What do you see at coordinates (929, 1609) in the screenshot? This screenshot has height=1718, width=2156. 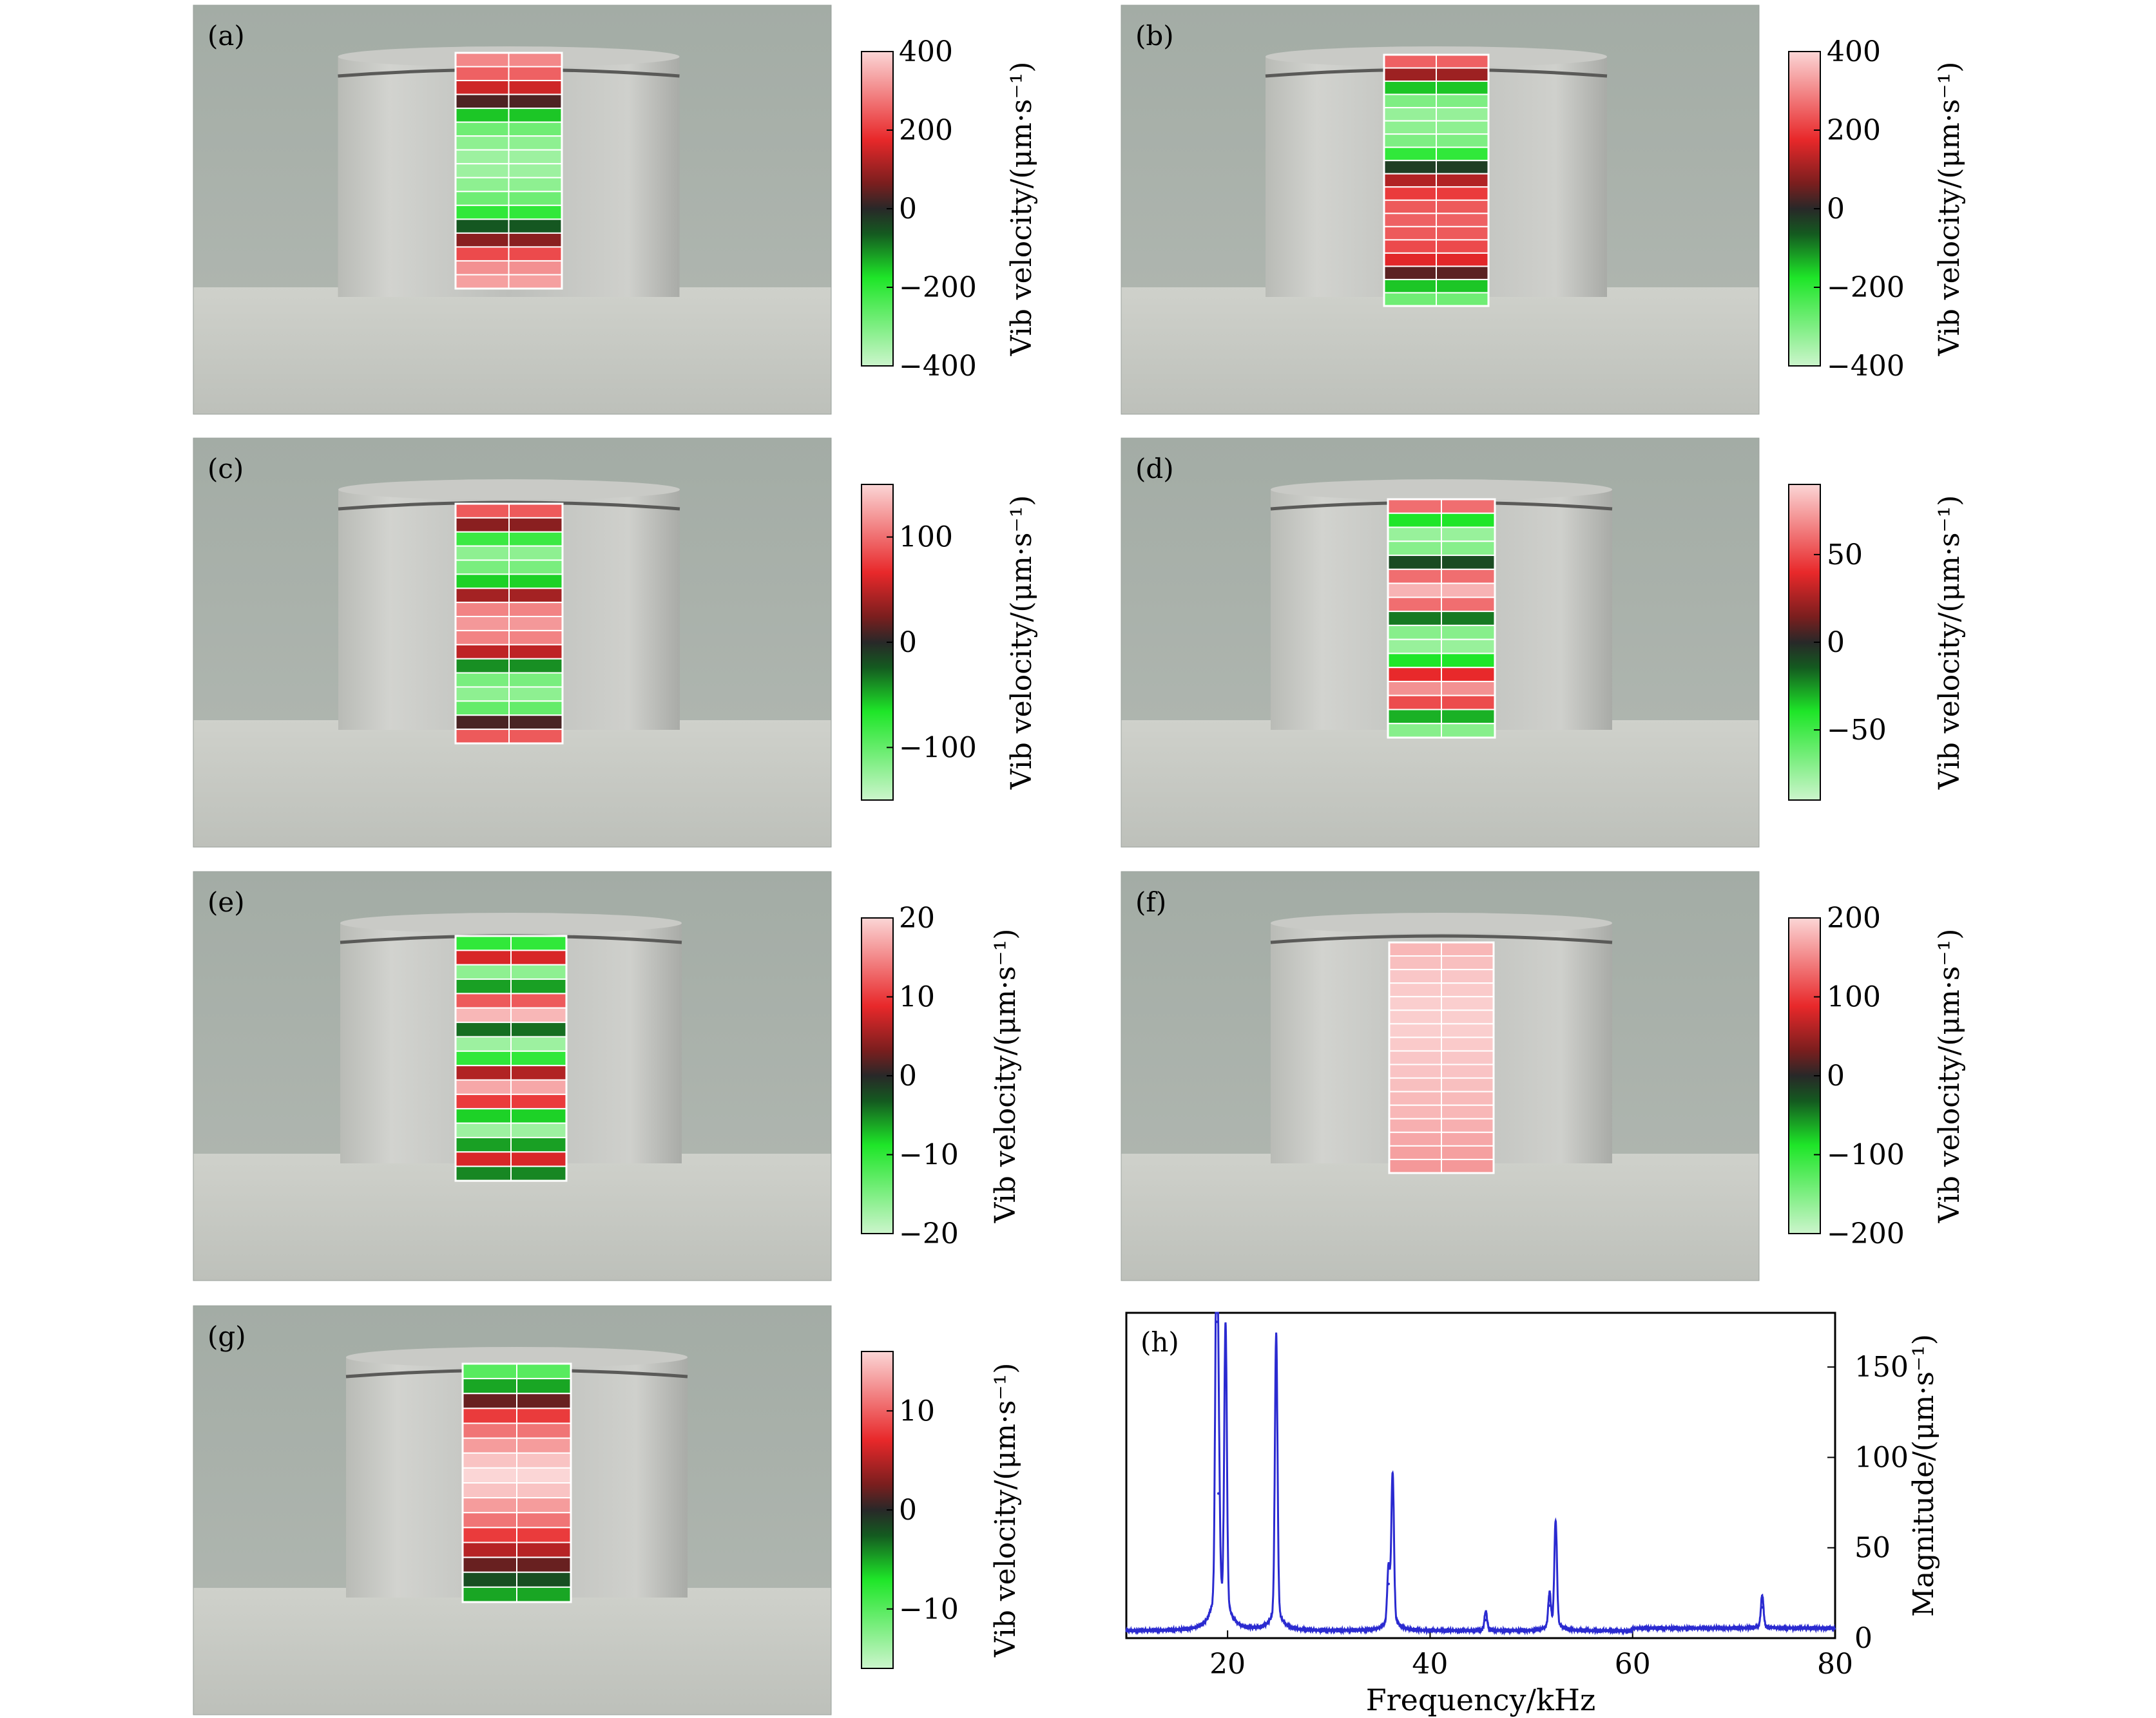 I see `colorbar-tick-label: −10` at bounding box center [929, 1609].